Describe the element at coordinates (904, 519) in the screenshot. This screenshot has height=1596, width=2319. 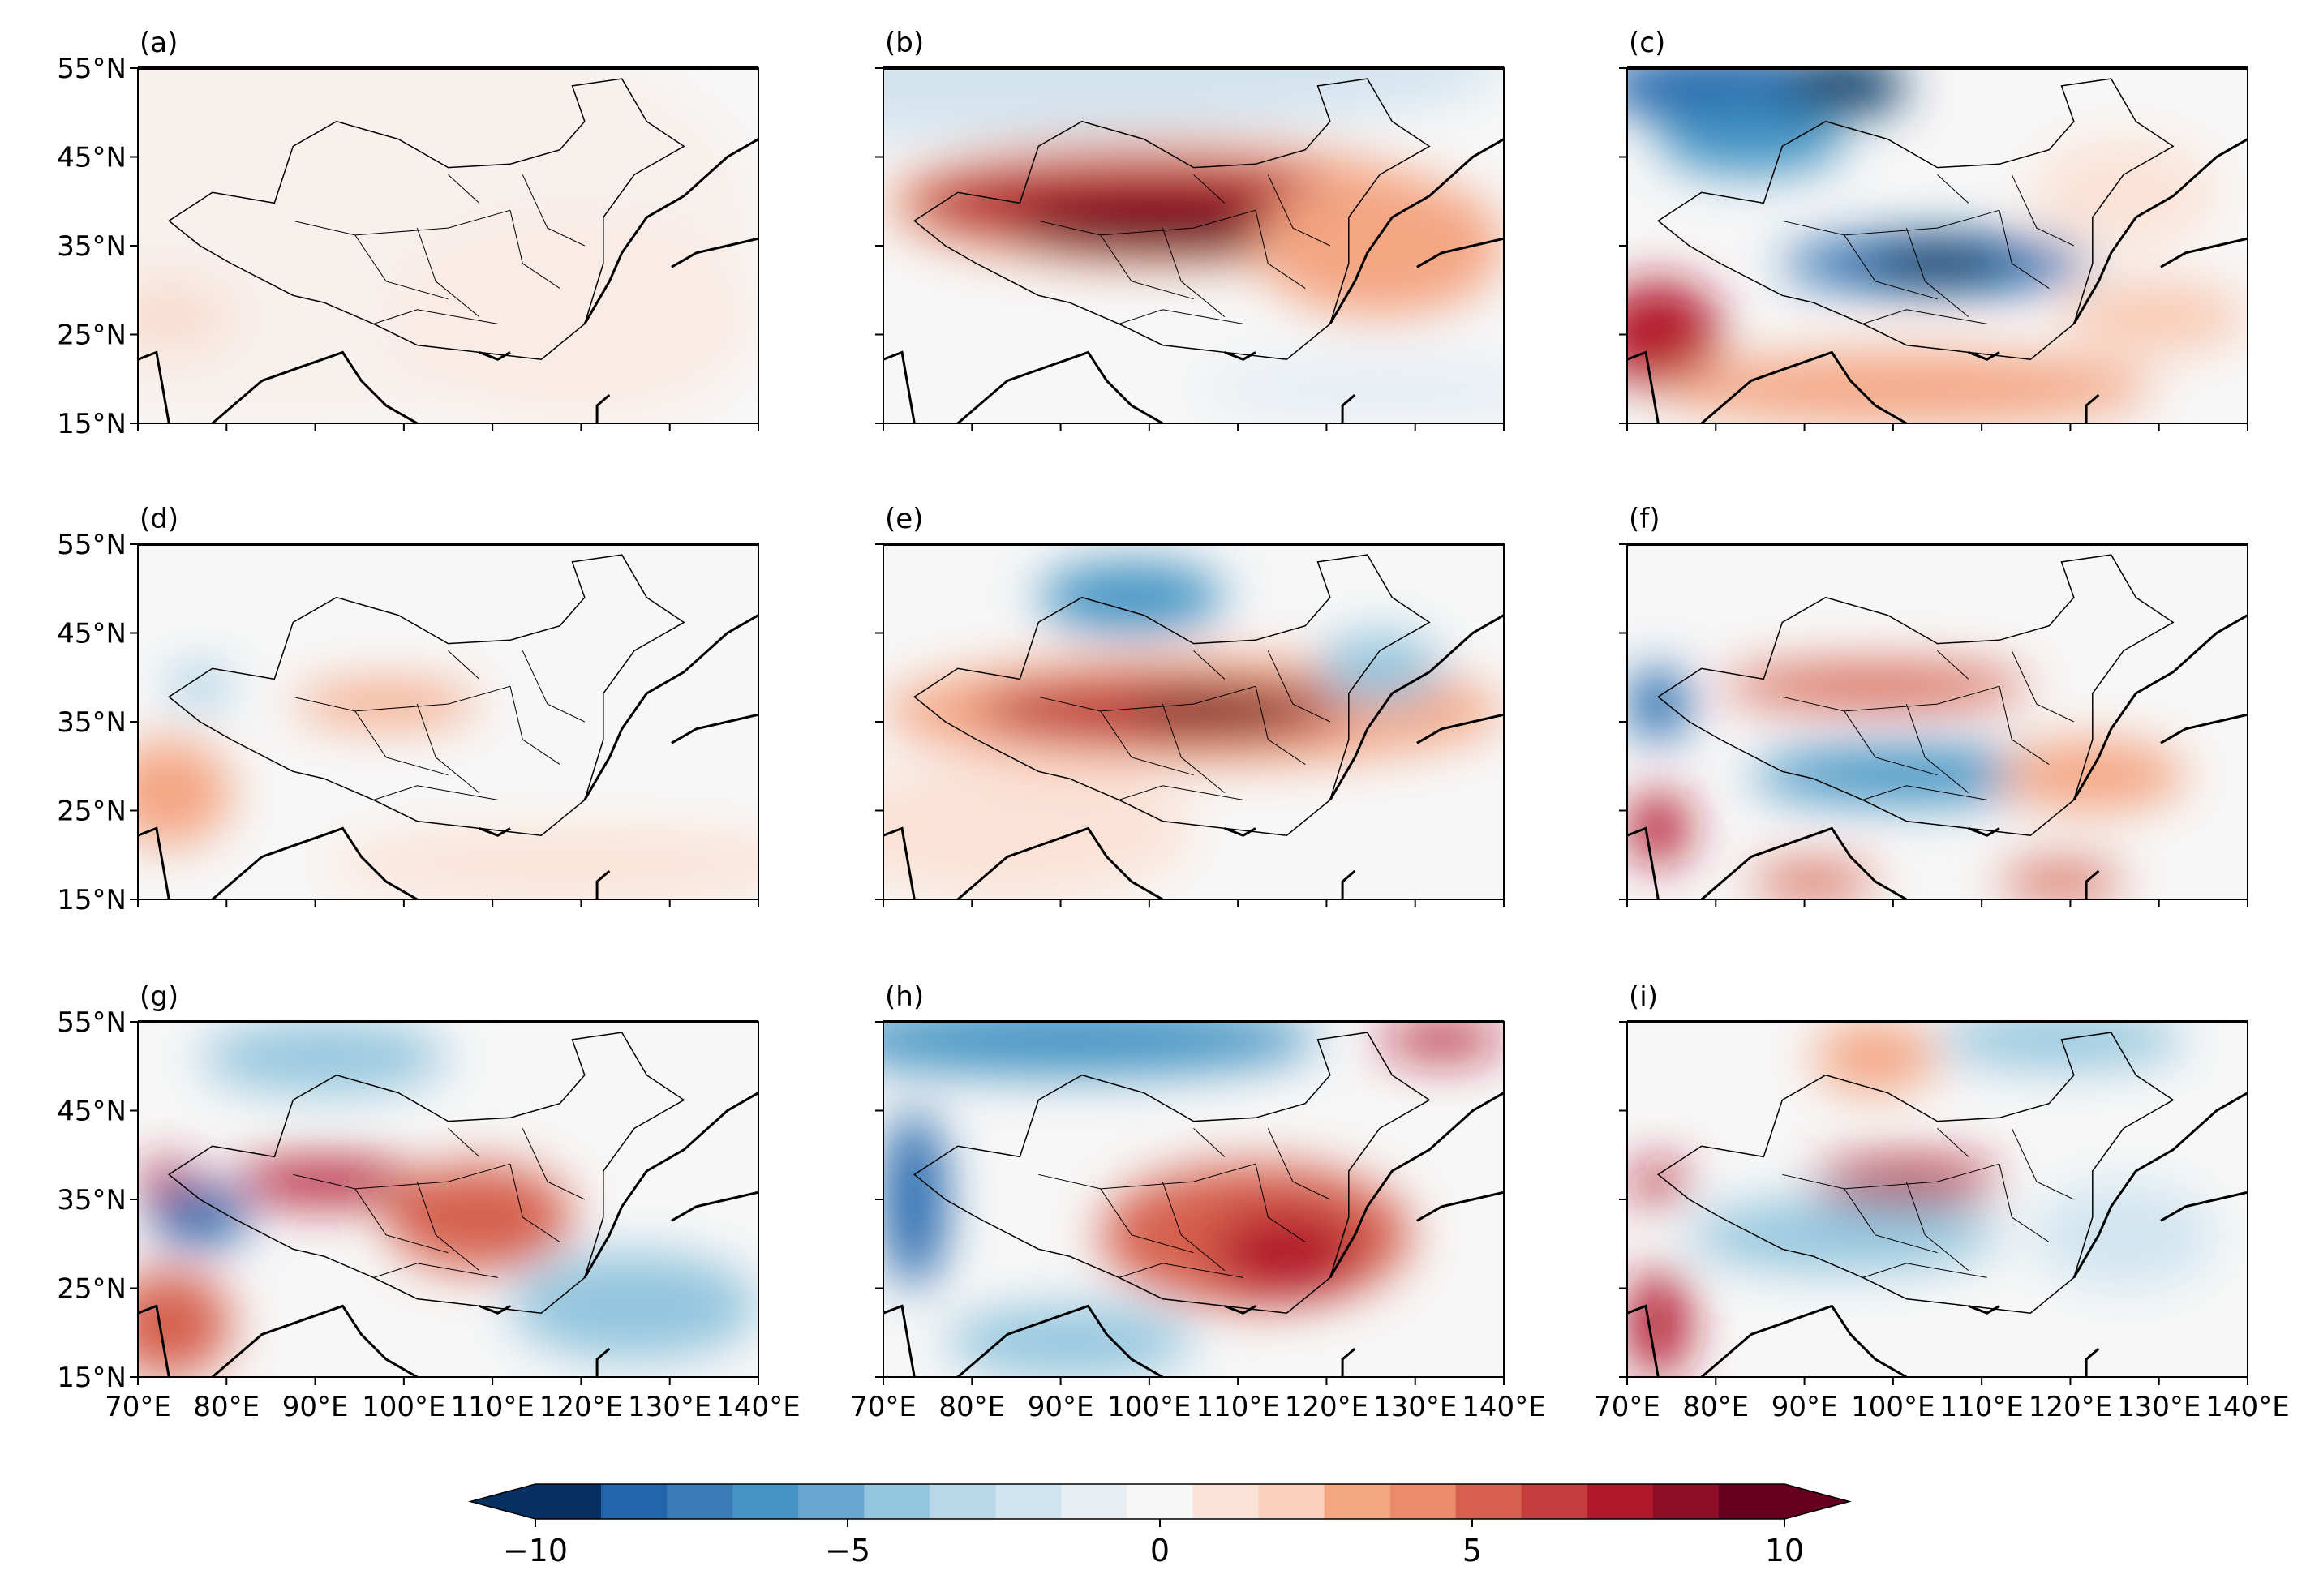
I see `panel-label: (e)` at that location.